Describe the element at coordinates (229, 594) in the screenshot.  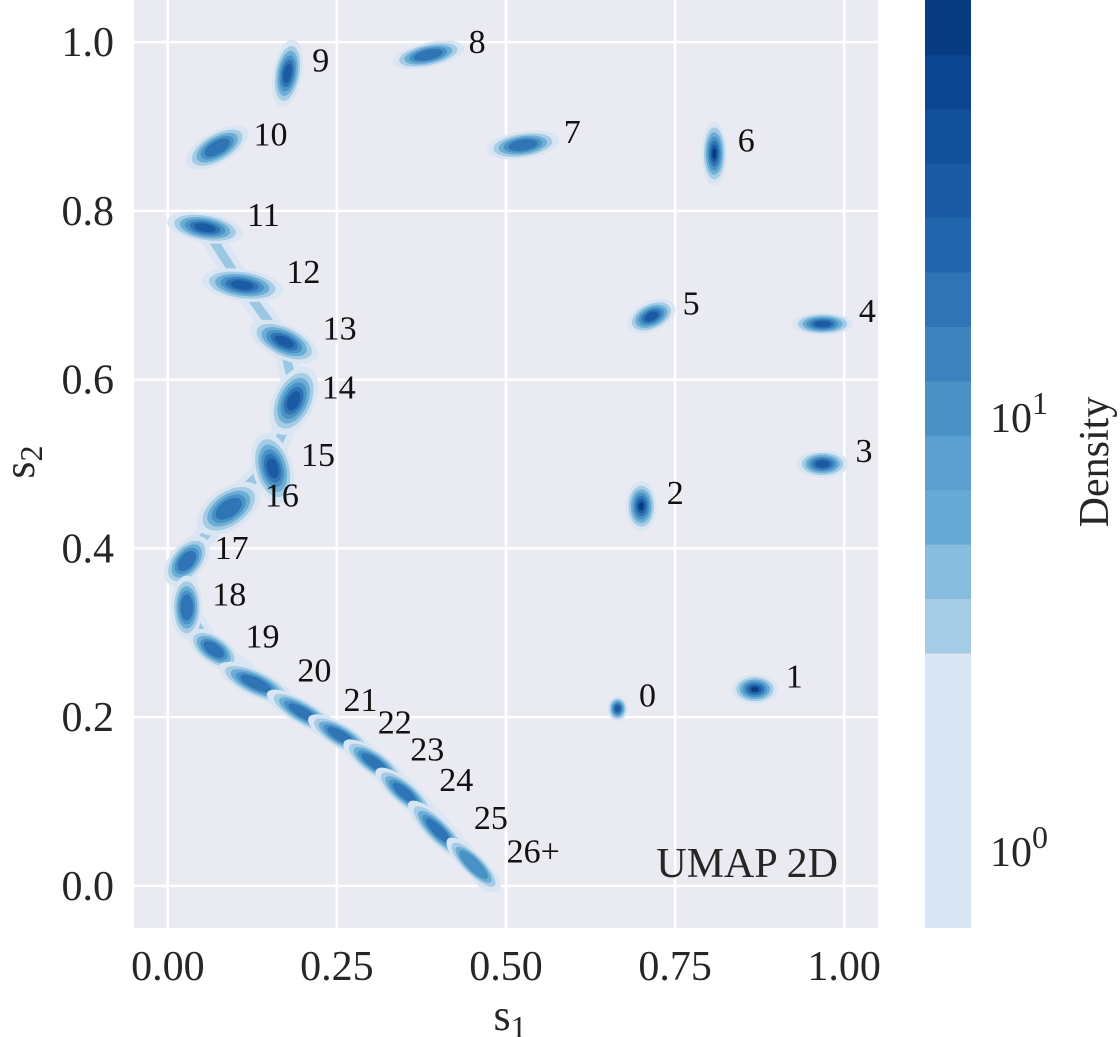
I see `cluster-label: 18` at that location.